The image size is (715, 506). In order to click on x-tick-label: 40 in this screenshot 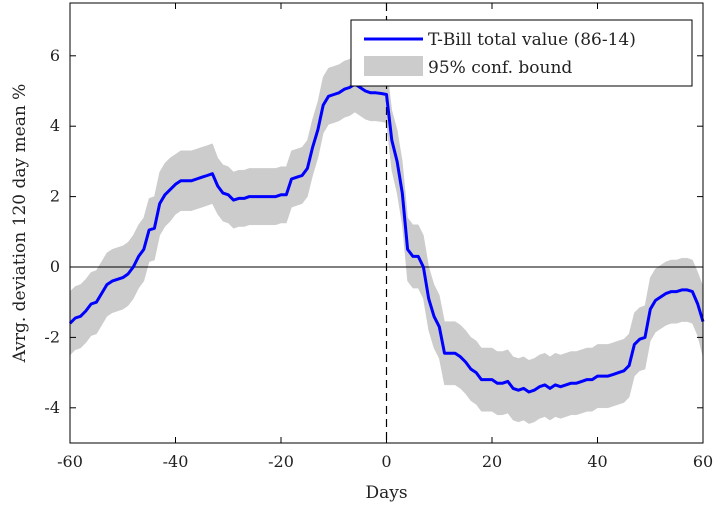, I will do `click(597, 461)`.